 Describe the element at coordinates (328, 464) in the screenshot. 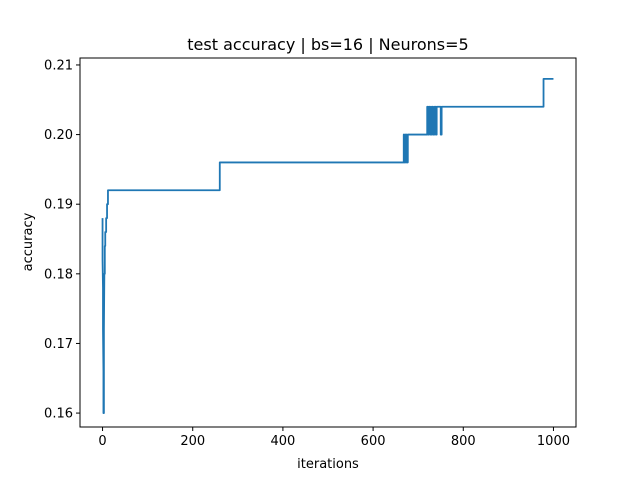

I see `x-axis-label: iterations` at that location.